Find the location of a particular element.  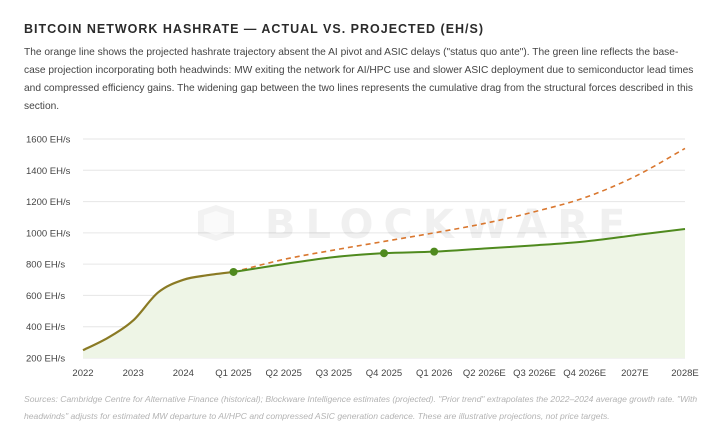

x-tick-label: Q1 2025 is located at coordinates (233, 373).